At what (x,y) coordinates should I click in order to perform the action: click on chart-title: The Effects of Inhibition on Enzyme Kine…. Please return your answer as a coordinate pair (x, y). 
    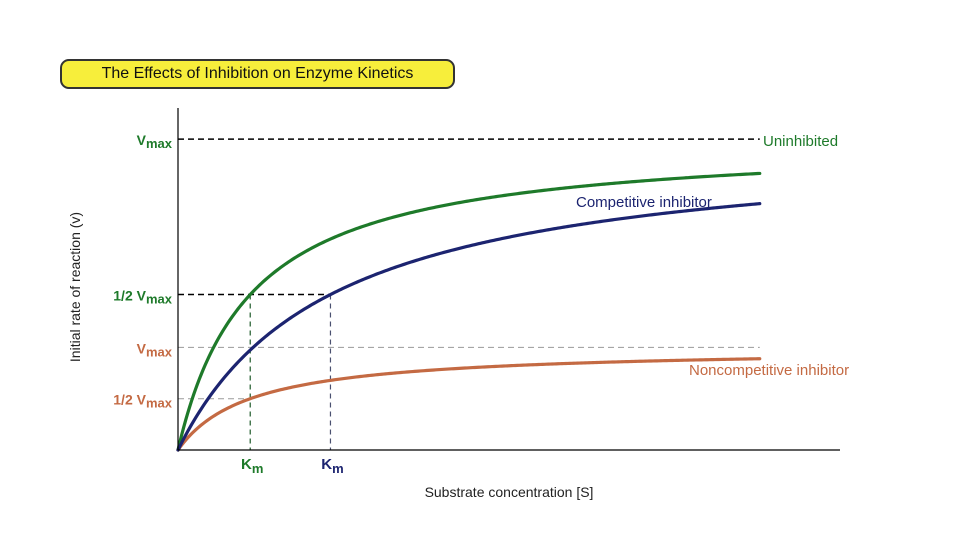
    Looking at the image, I should click on (257, 74).